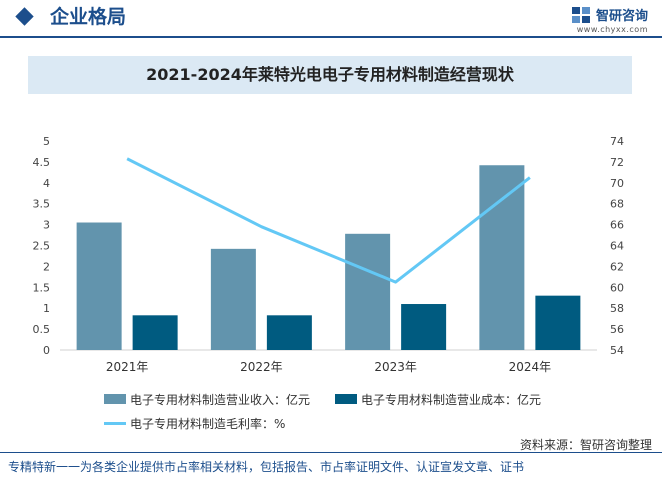 The image size is (662, 485). What do you see at coordinates (46, 350) in the screenshot?
I see `y-left-tick-label: 0` at bounding box center [46, 350].